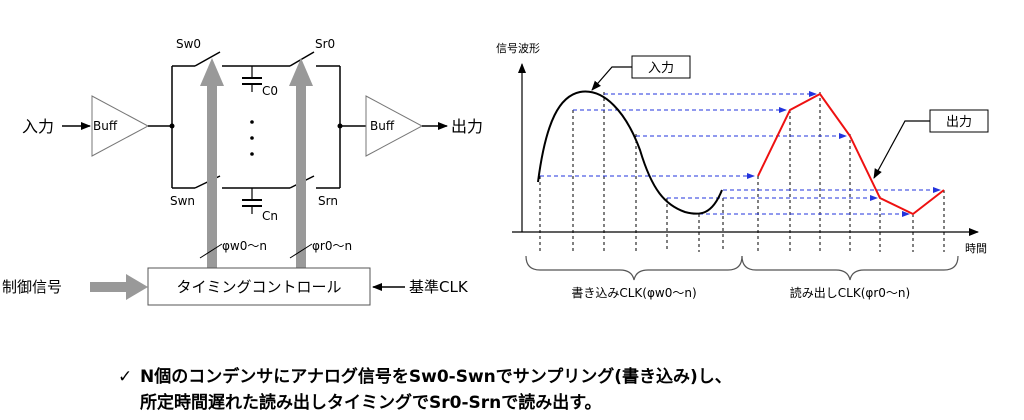  What do you see at coordinates (188, 44) in the screenshot?
I see `sw0-label: Sw0` at bounding box center [188, 44].